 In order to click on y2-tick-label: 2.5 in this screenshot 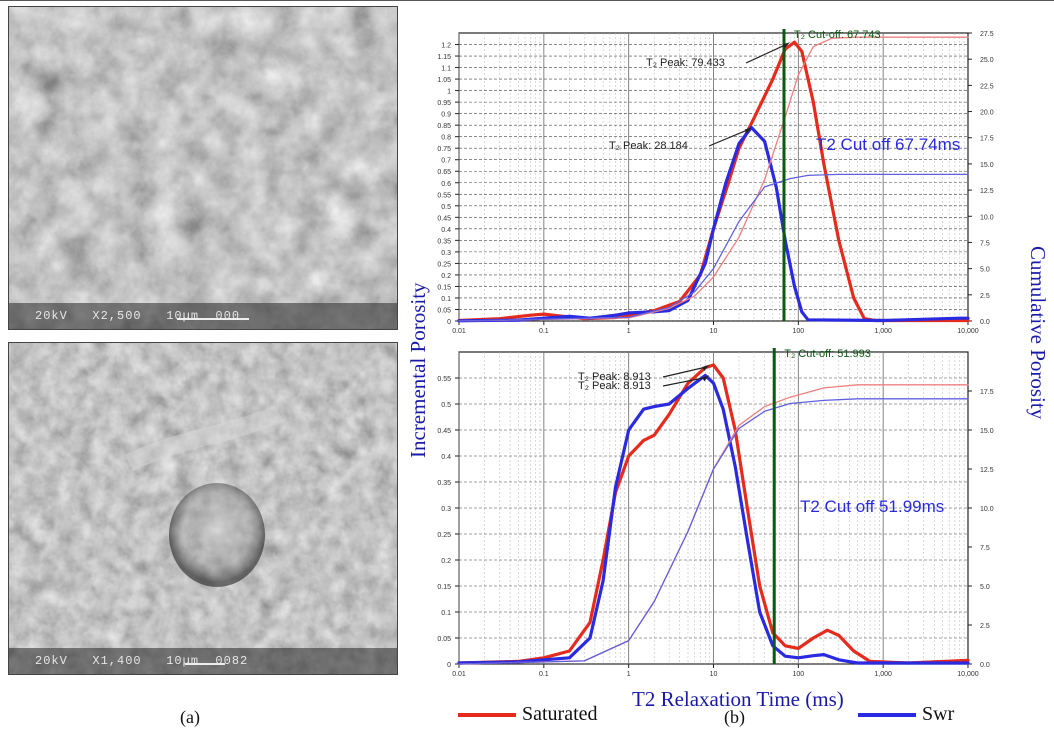, I will do `click(985, 626)`.